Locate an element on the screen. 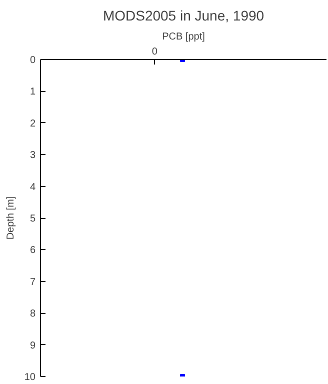  y-tick-label: 0 is located at coordinates (33, 60).